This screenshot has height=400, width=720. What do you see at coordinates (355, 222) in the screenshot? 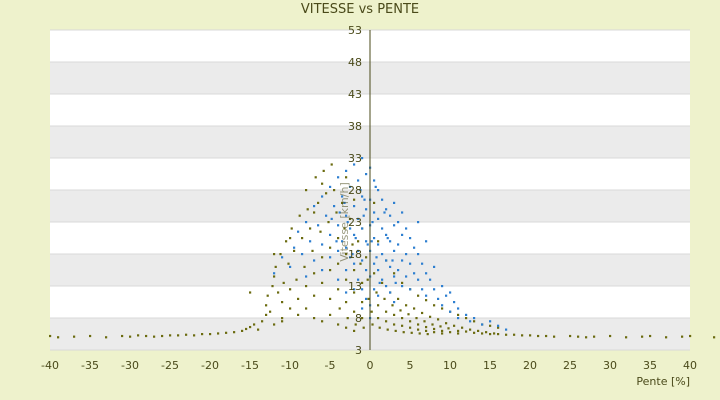
I see `y-tick-label: 23` at bounding box center [355, 222].